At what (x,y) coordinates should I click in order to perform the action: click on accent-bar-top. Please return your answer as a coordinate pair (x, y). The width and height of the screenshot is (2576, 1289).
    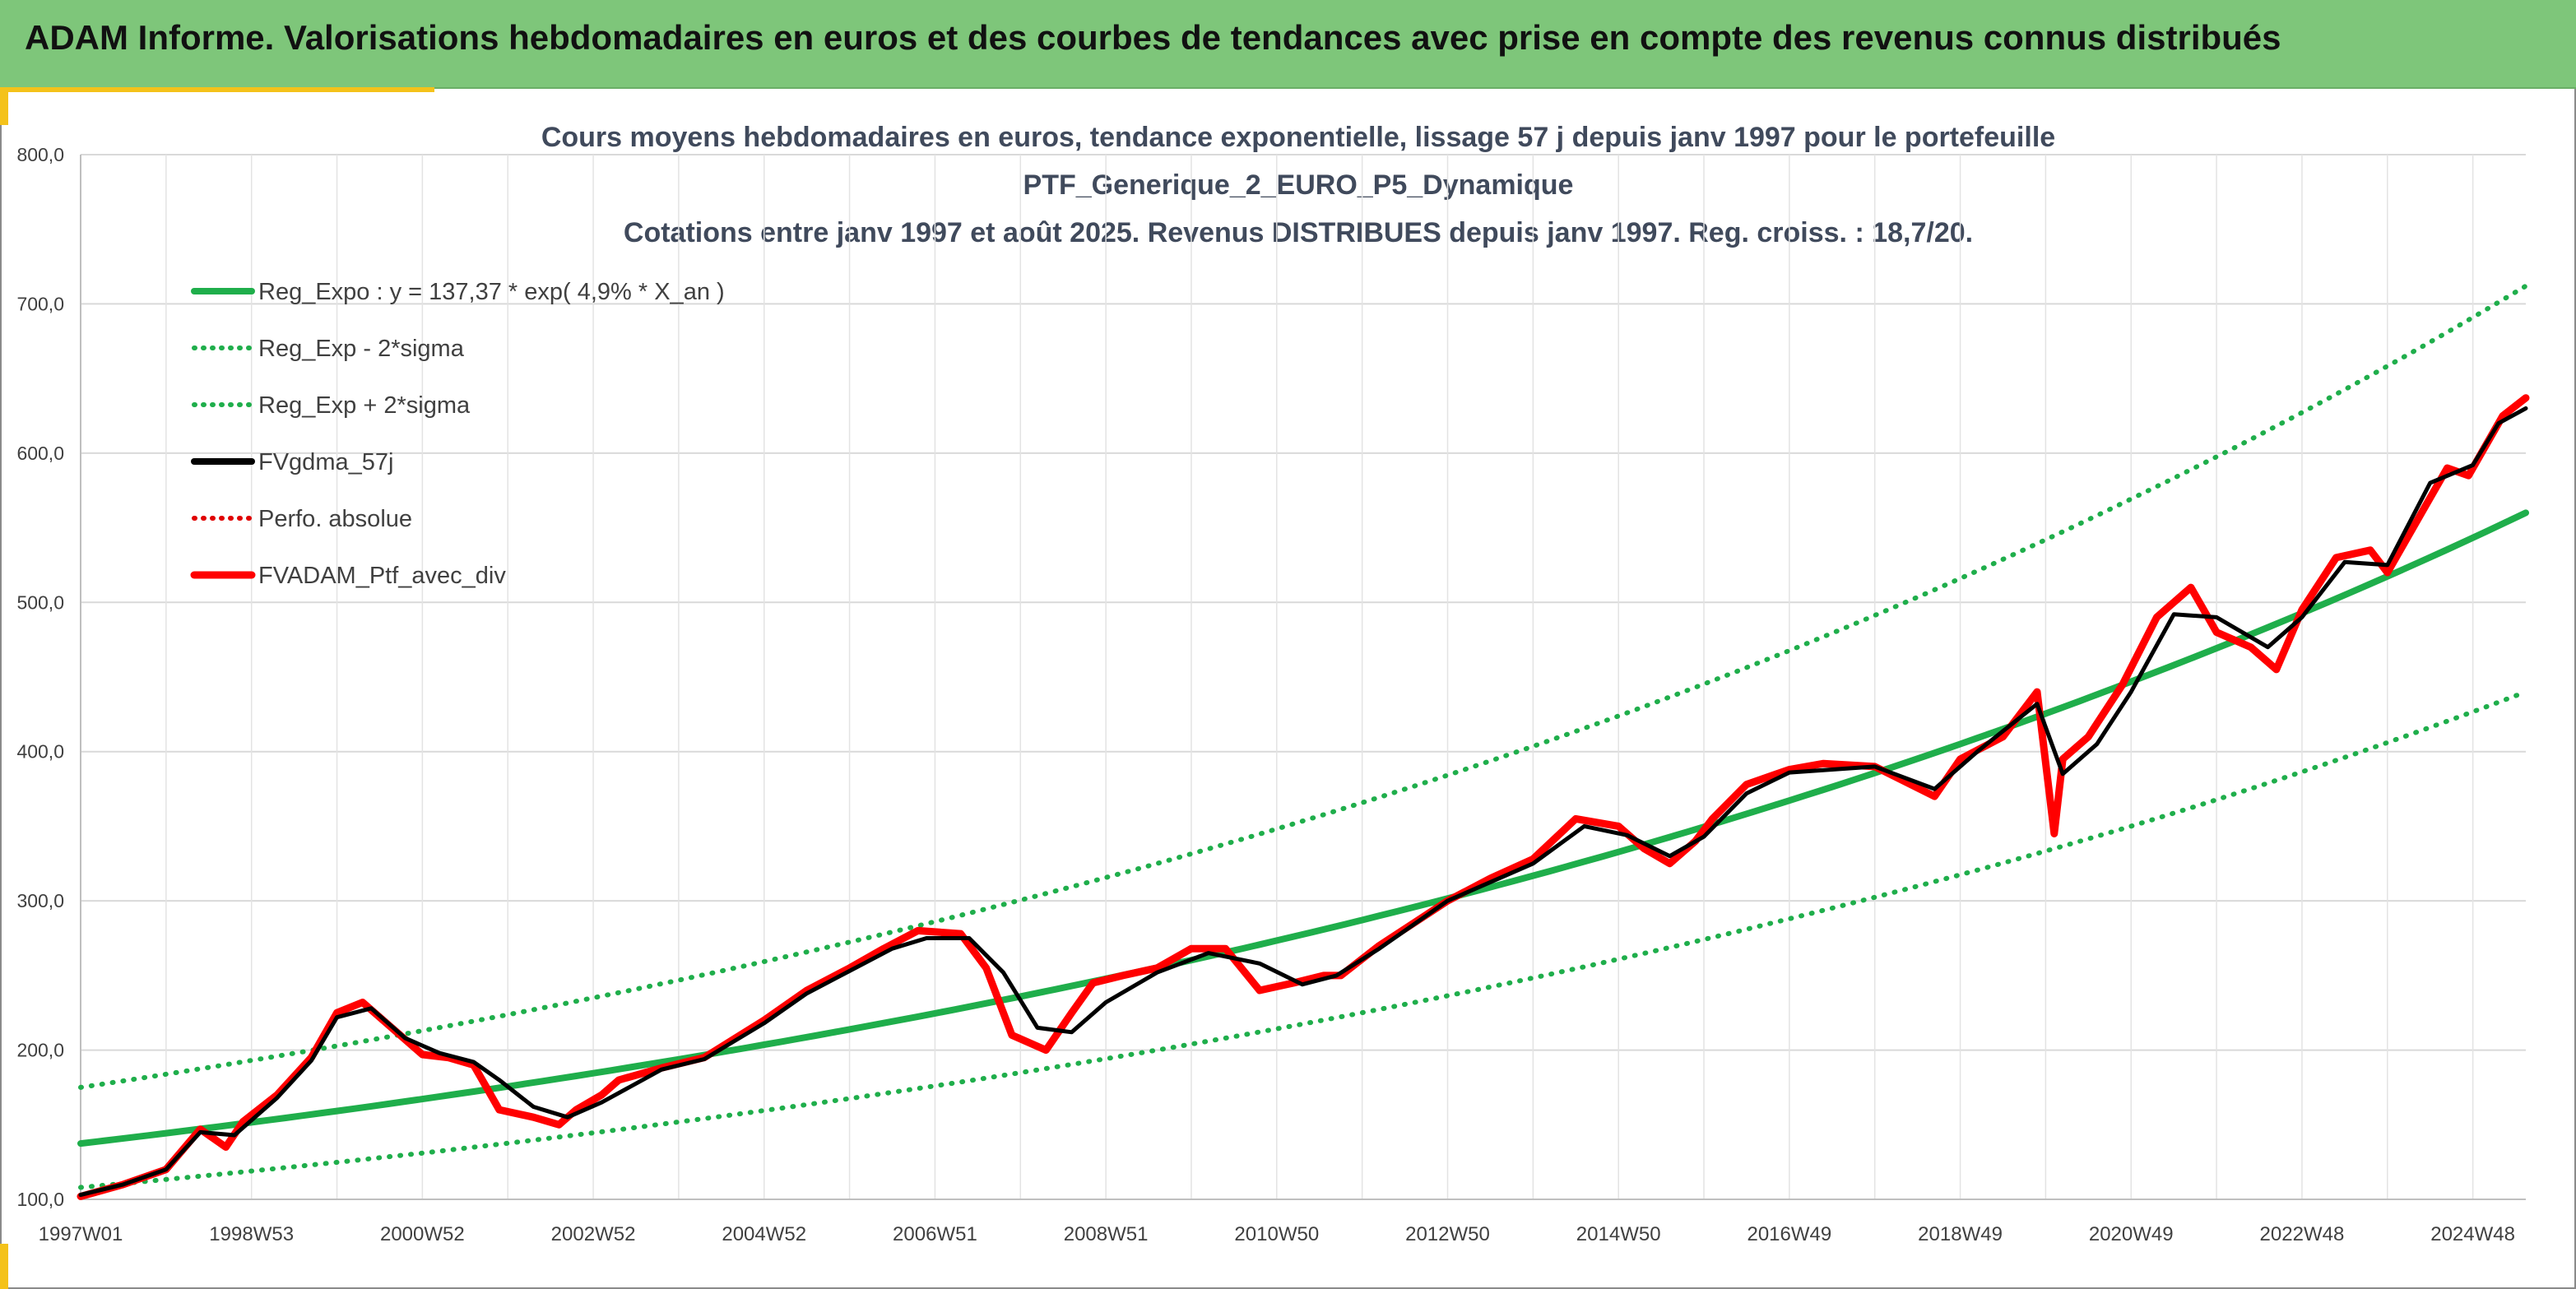
    Looking at the image, I should click on (217, 89).